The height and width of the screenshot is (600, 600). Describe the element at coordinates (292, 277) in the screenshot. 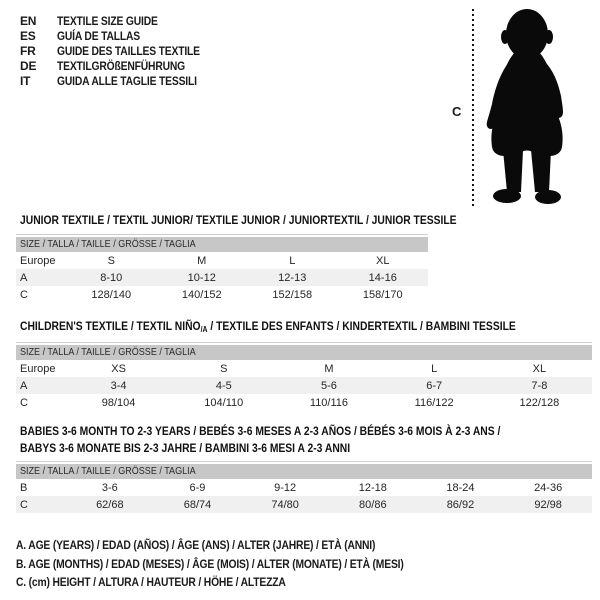

I see `size-cell: 12-13` at that location.